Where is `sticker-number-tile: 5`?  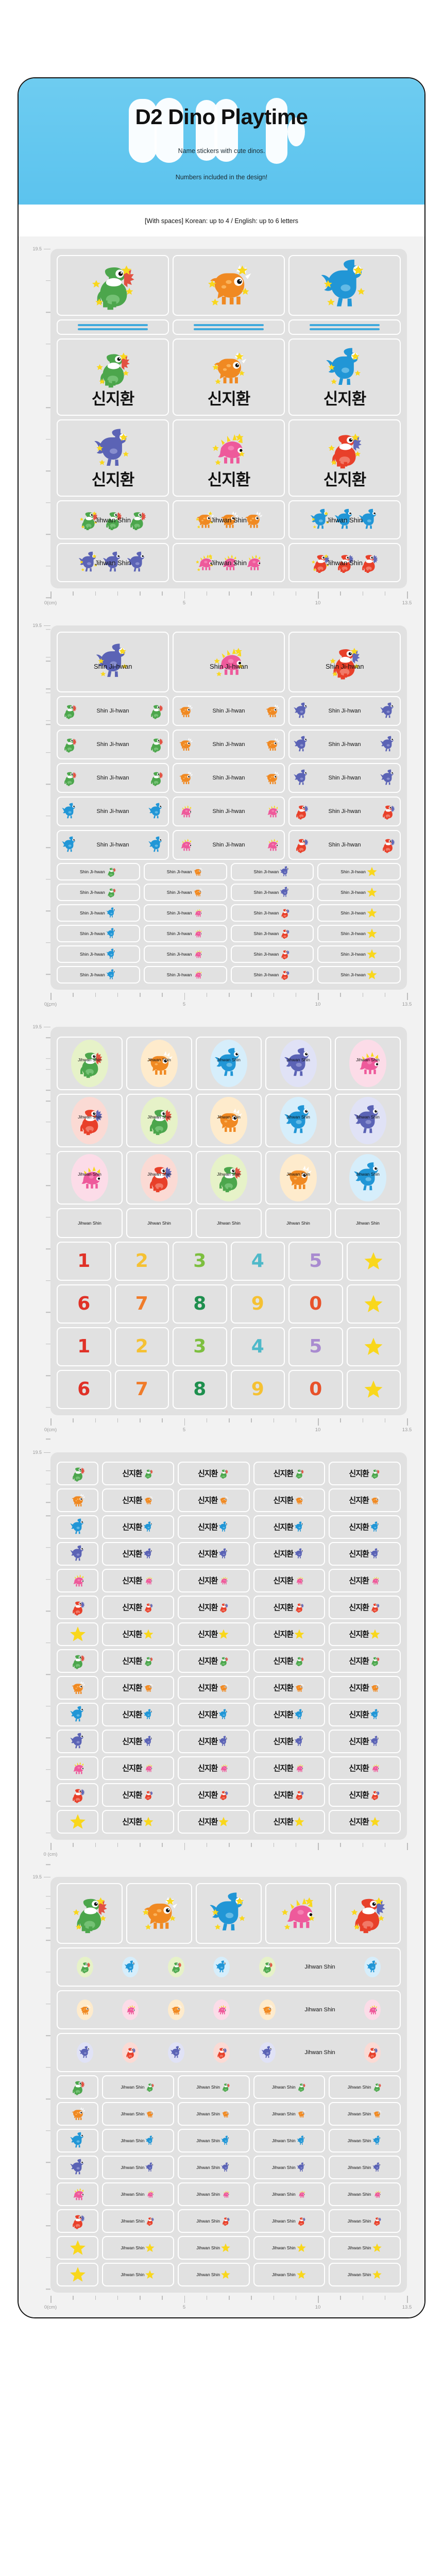 sticker-number-tile: 5 is located at coordinates (315, 1347).